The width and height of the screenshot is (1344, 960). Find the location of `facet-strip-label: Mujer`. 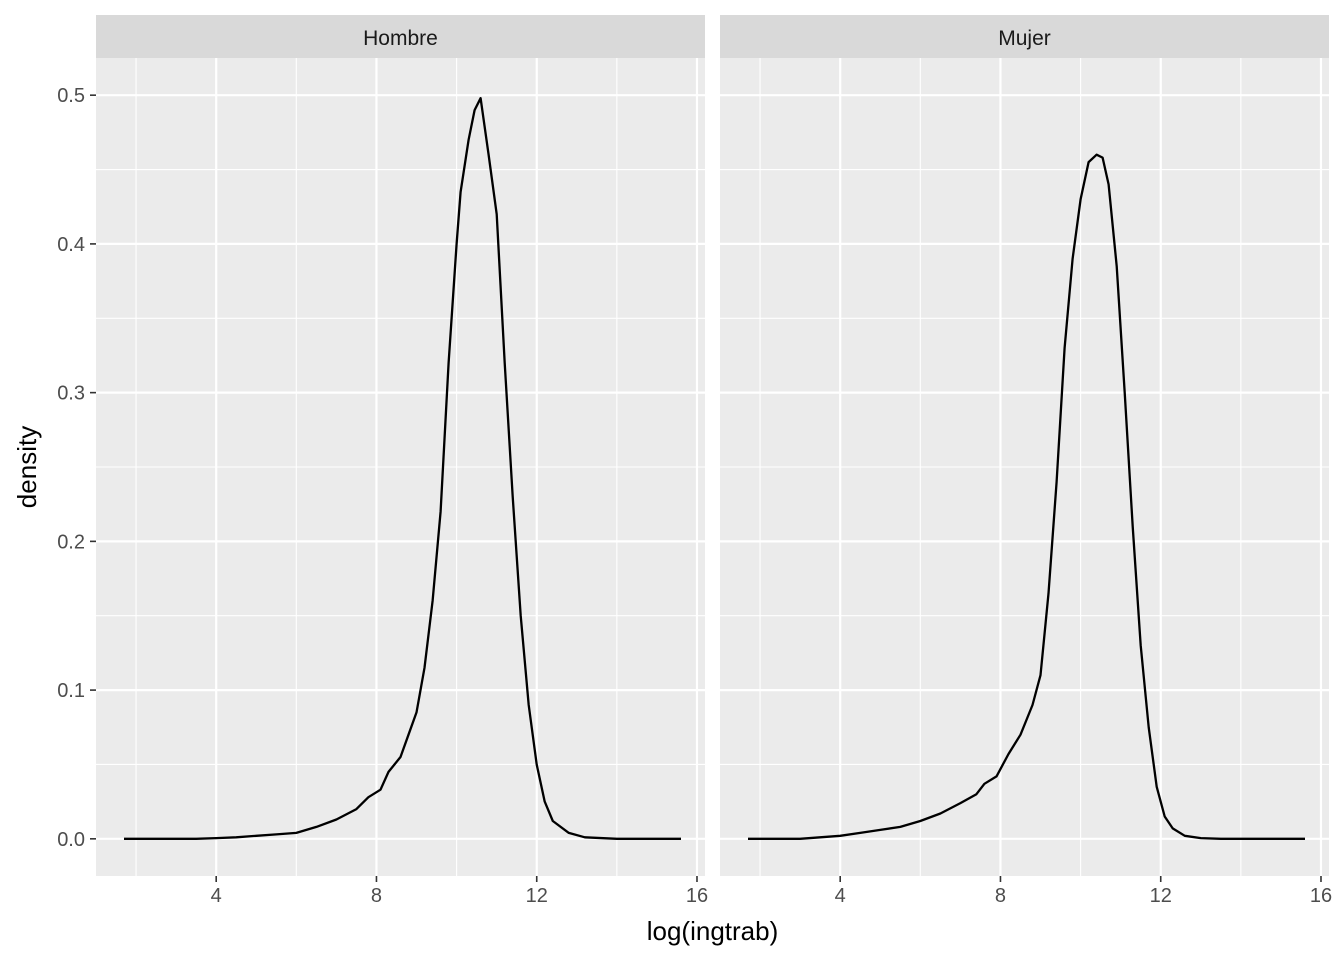

facet-strip-label: Mujer is located at coordinates (1024, 38).